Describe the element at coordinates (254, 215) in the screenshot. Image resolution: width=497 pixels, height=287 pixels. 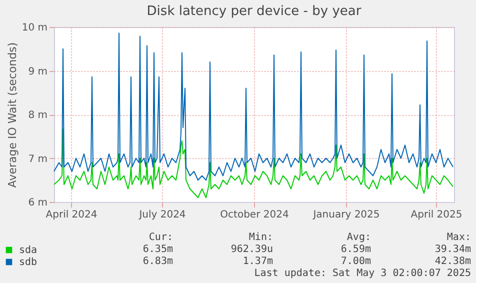
I see `x-tick-label: October 2024` at that location.